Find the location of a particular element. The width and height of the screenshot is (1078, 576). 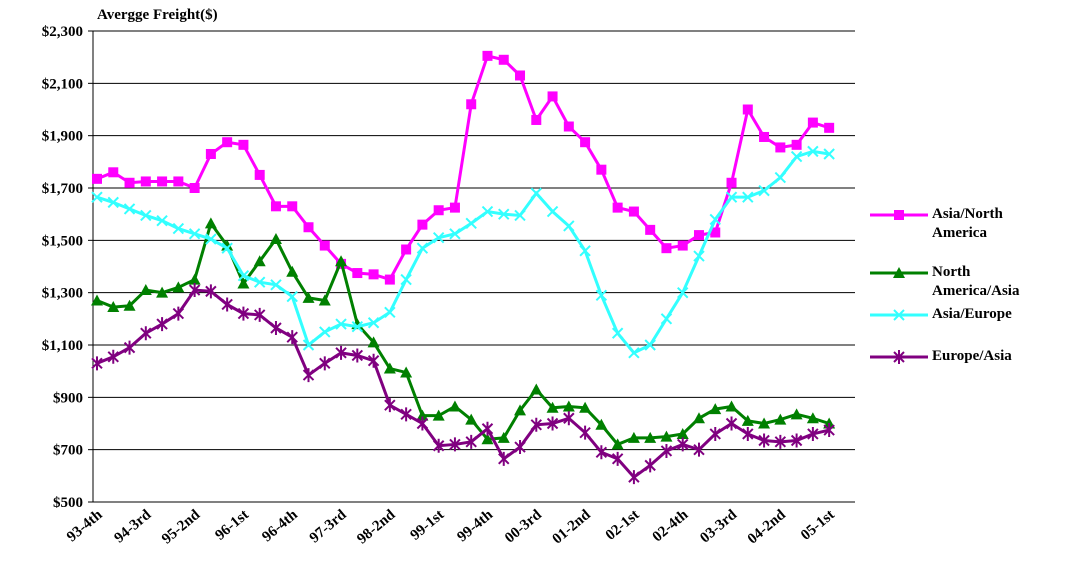

x-tick-label: 97-3rd is located at coordinates (328, 526).